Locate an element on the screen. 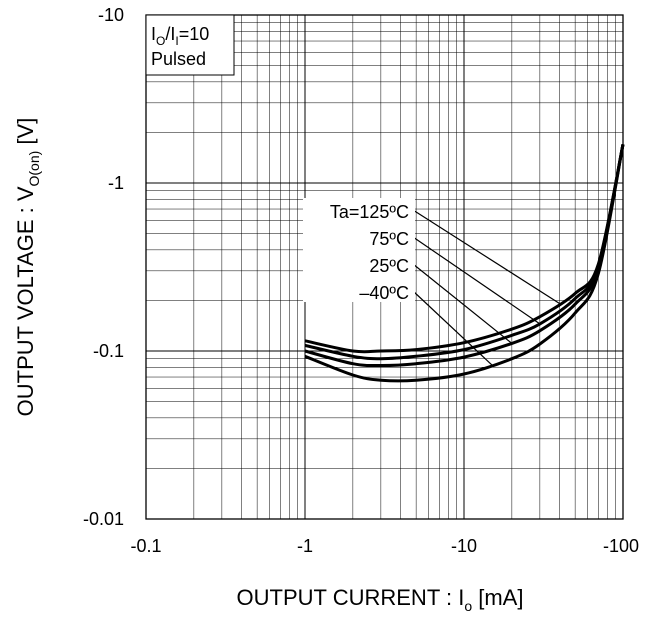 The height and width of the screenshot is (618, 648). conditions-box is located at coordinates (190, 45).